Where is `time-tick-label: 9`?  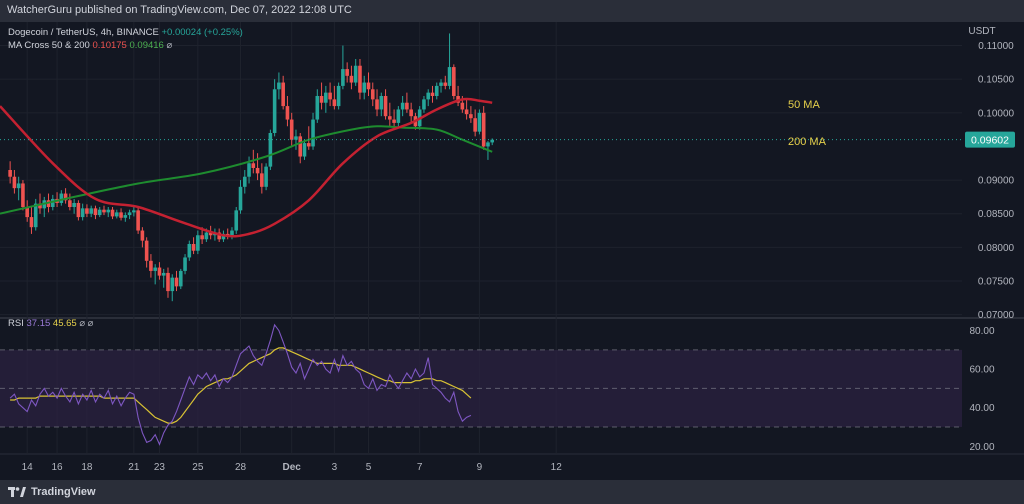 time-tick-label: 9 is located at coordinates (480, 467).